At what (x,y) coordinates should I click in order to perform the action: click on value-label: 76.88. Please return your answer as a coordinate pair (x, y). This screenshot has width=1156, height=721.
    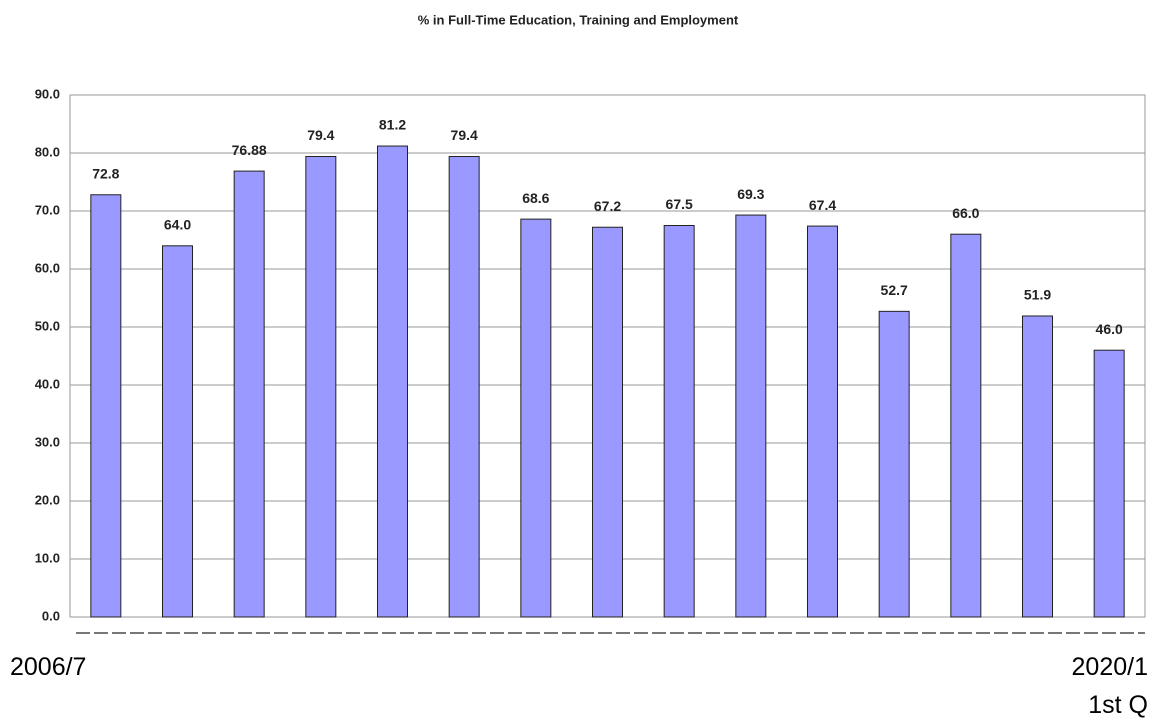
    Looking at the image, I should click on (249, 150).